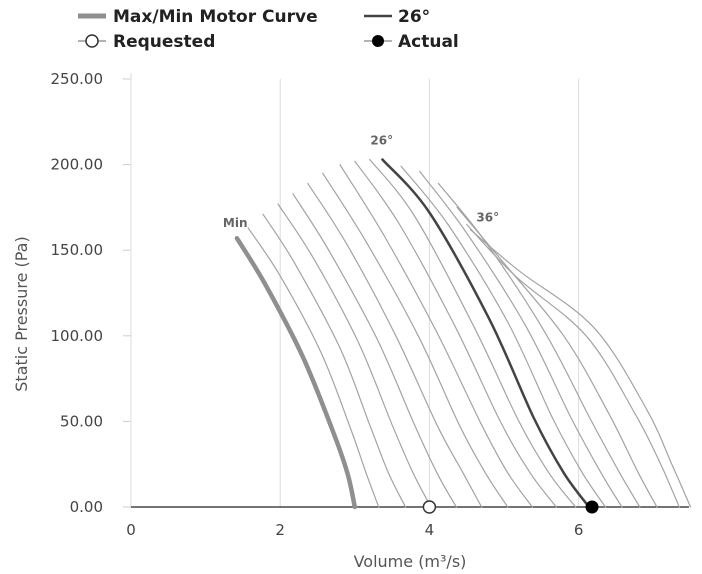 This screenshot has height=574, width=702. Describe the element at coordinates (77, 165) in the screenshot. I see `y-tick-label-4: 200.00` at that location.